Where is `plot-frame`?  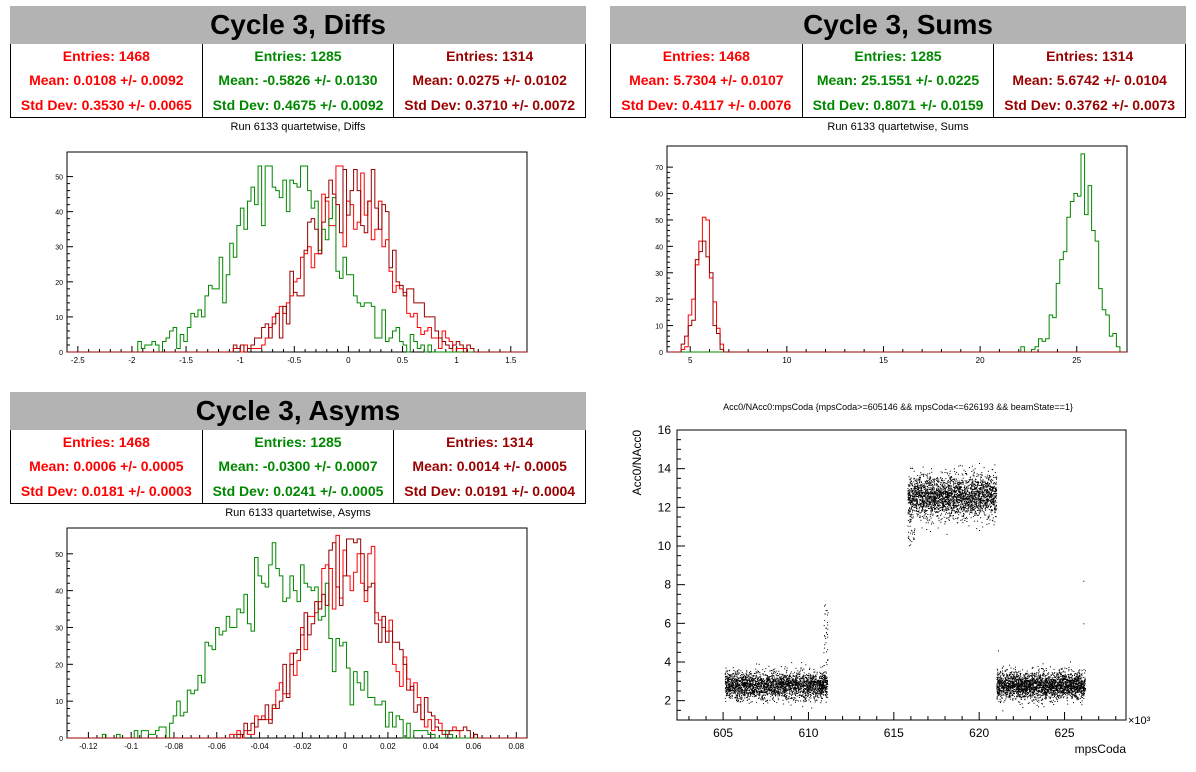
plot-frame is located at coordinates (897, 249).